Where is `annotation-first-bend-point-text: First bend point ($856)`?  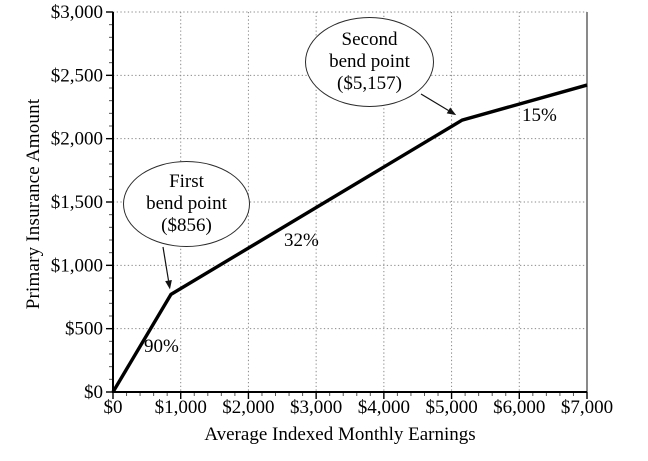
annotation-first-bend-point-text: First bend point ($856) is located at coordinates (186, 203).